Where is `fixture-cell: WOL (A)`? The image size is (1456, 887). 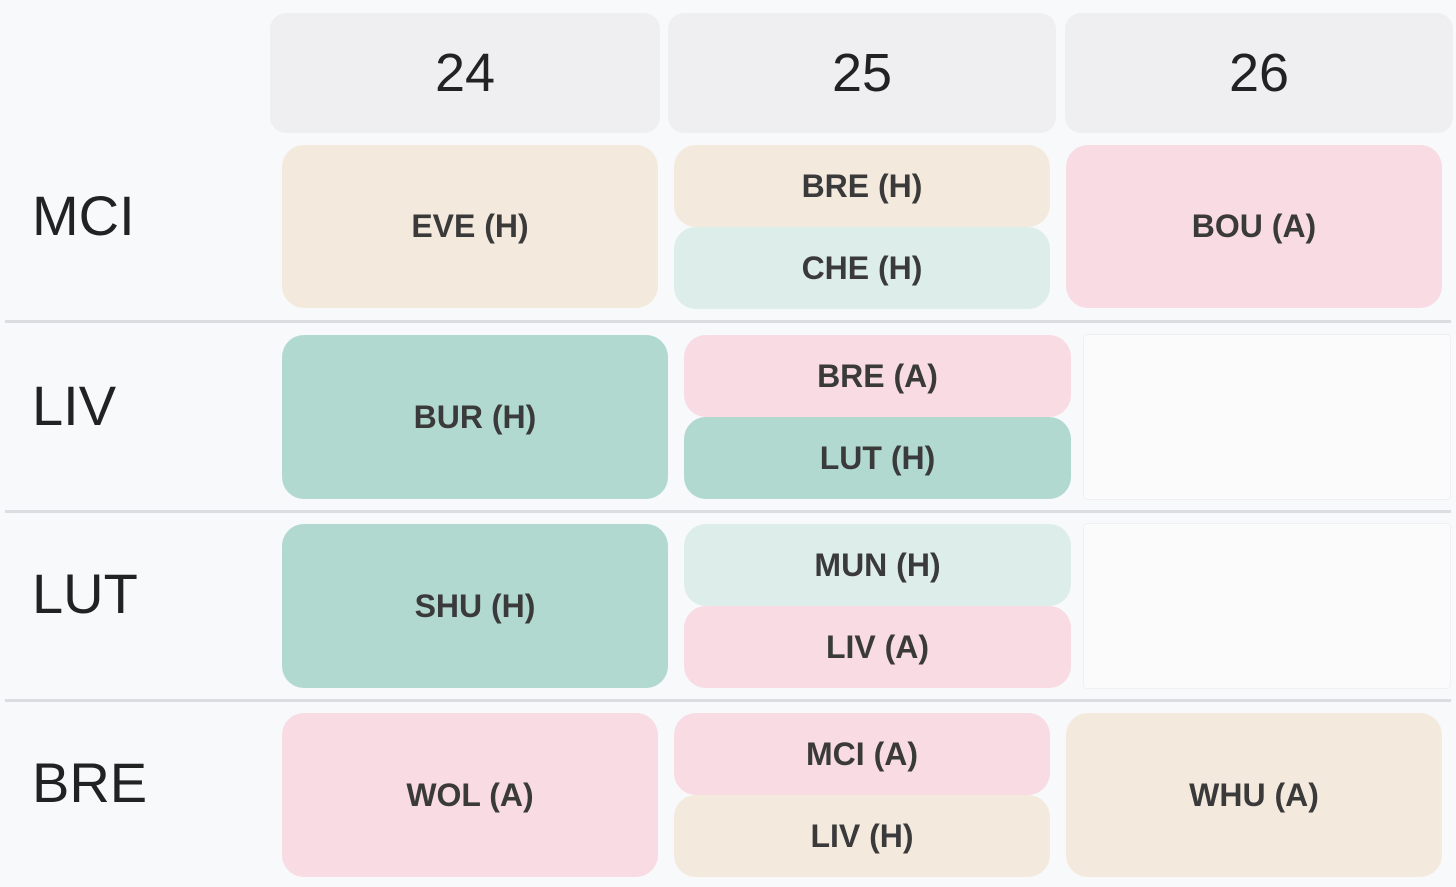 fixture-cell: WOL (A) is located at coordinates (470, 795).